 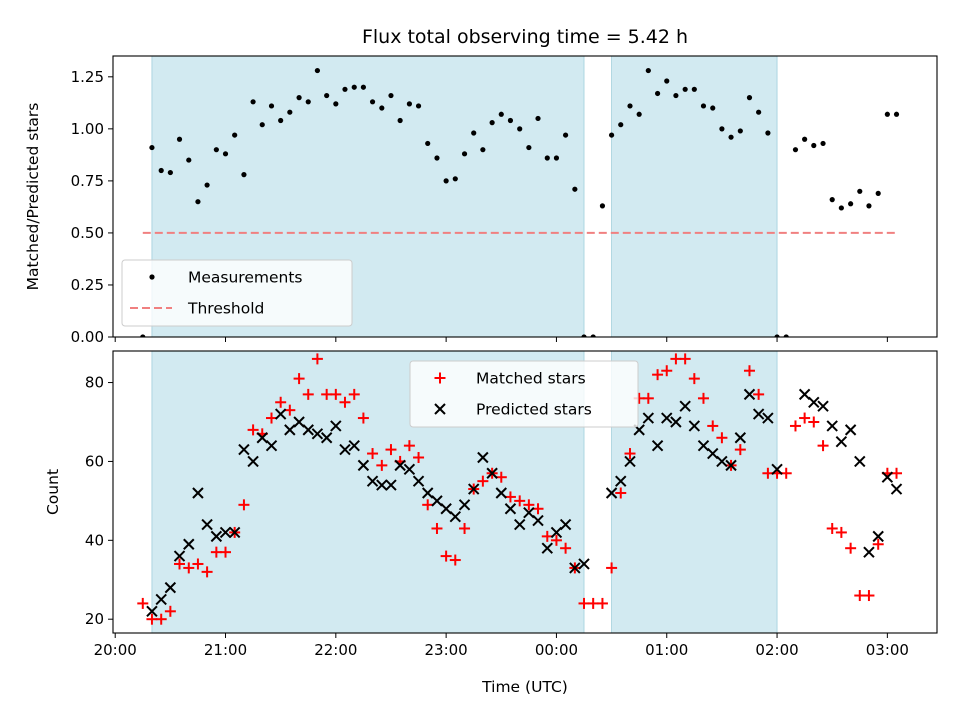 I want to click on bottom-y-axis-title: Count, so click(x=53, y=492).